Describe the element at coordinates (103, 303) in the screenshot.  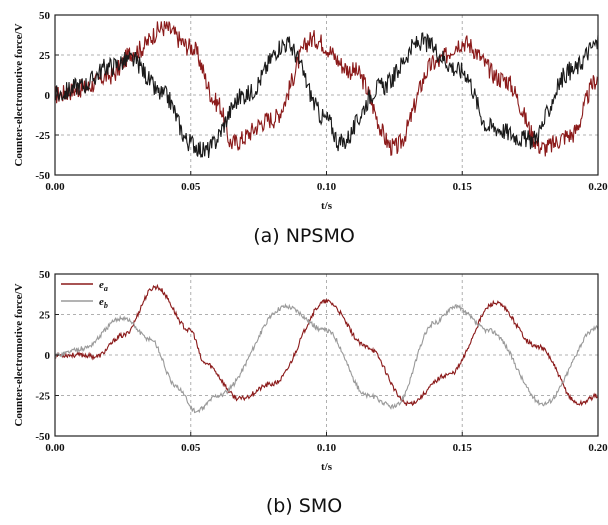
I see `legend-label-1: eb` at that location.